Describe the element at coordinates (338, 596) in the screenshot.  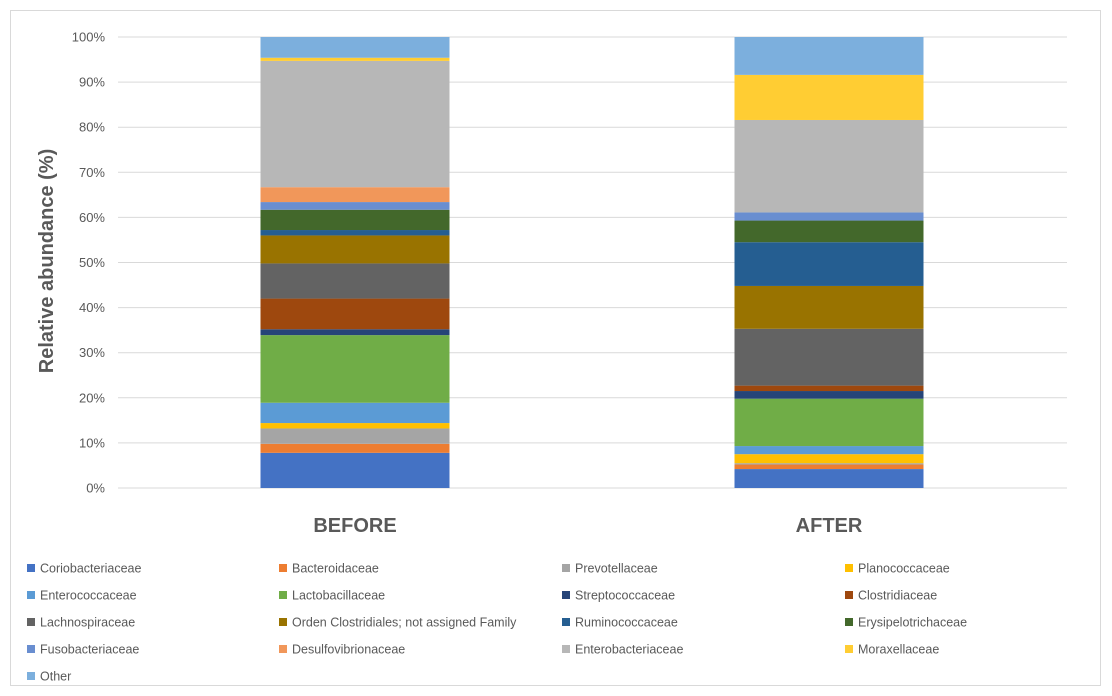
I see `legend-label: Lactobacillaceae` at that location.